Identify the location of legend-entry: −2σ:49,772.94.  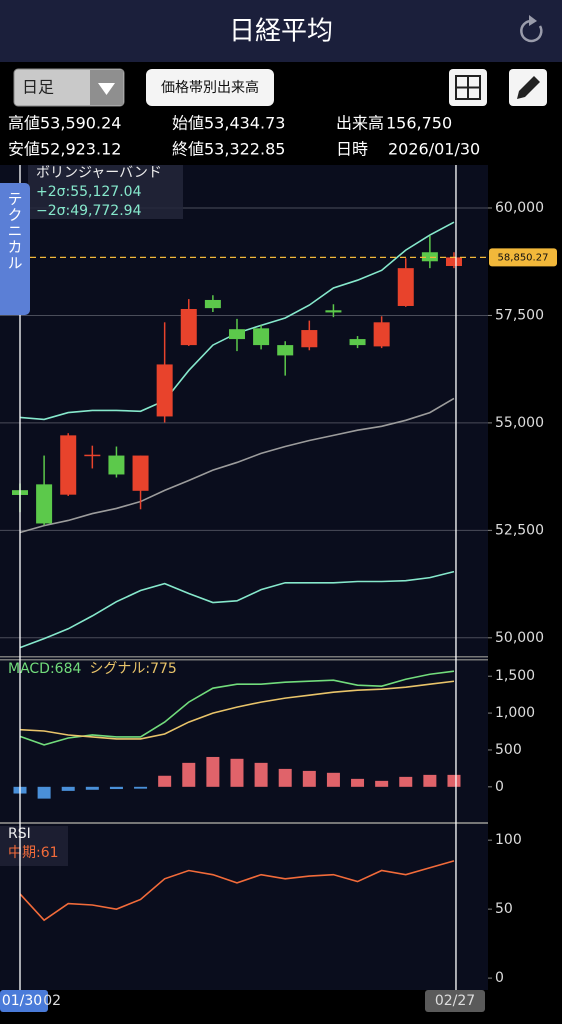
(89, 211).